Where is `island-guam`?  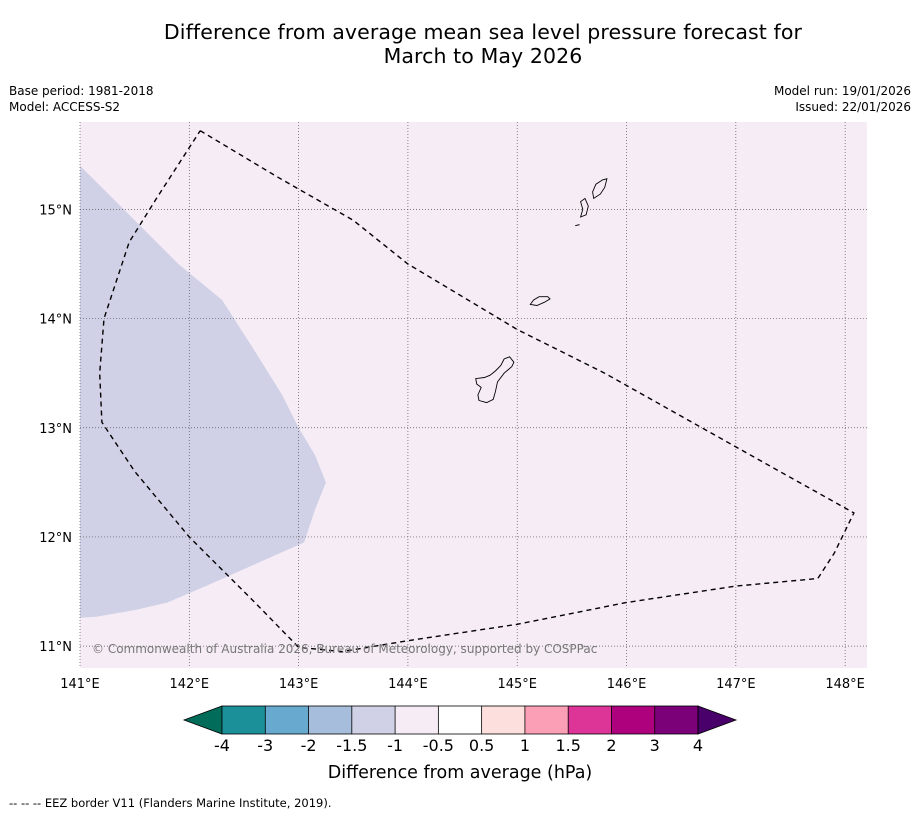
island-guam is located at coordinates (495, 380).